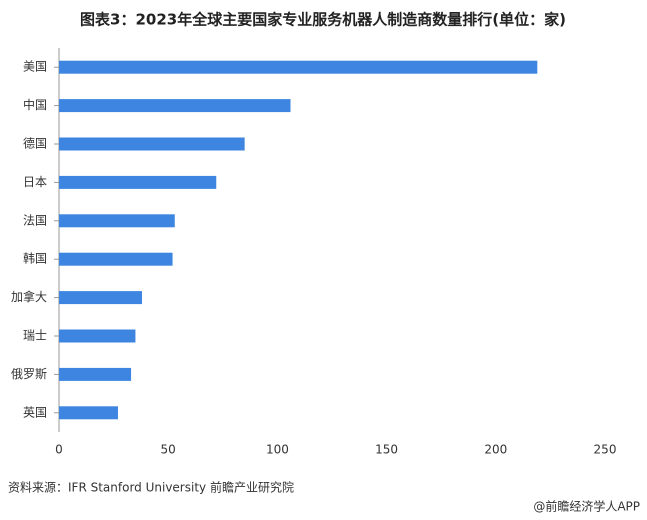  I want to click on y-tick-label: 日本, so click(35, 182).